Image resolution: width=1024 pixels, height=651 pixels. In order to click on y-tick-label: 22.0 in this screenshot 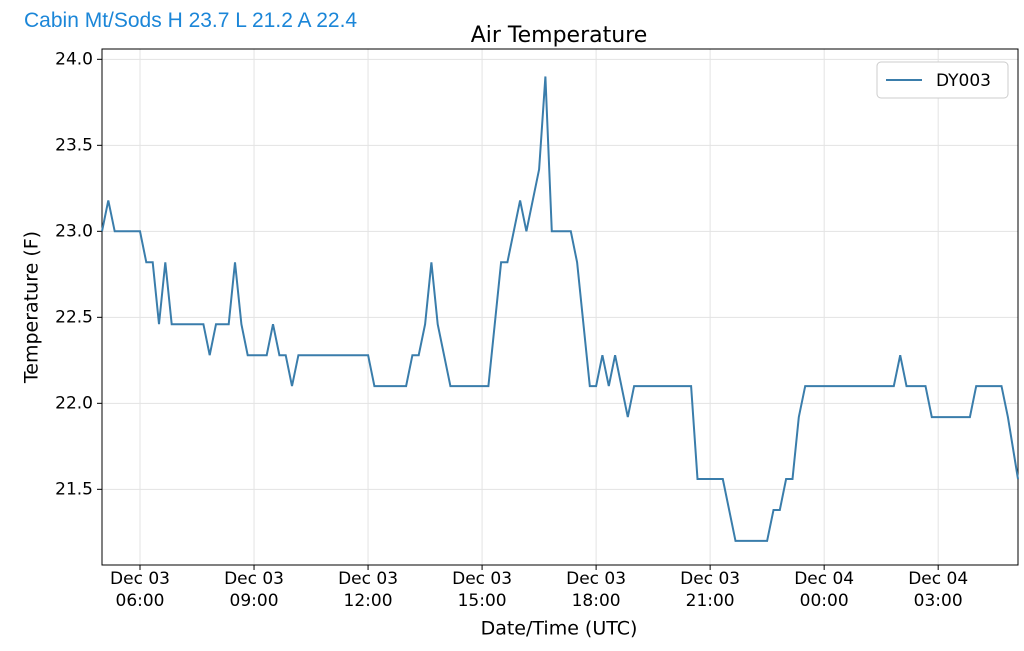, I will do `click(74, 403)`.